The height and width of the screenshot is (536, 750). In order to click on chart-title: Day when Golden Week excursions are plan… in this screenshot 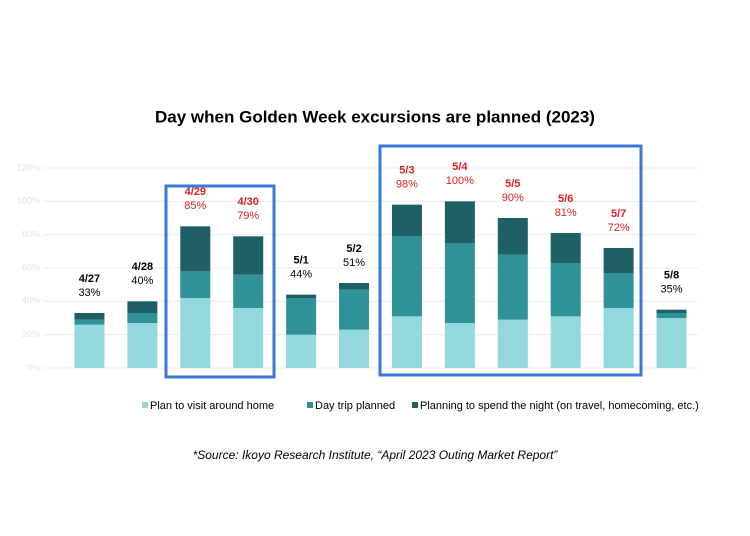, I will do `click(375, 116)`.